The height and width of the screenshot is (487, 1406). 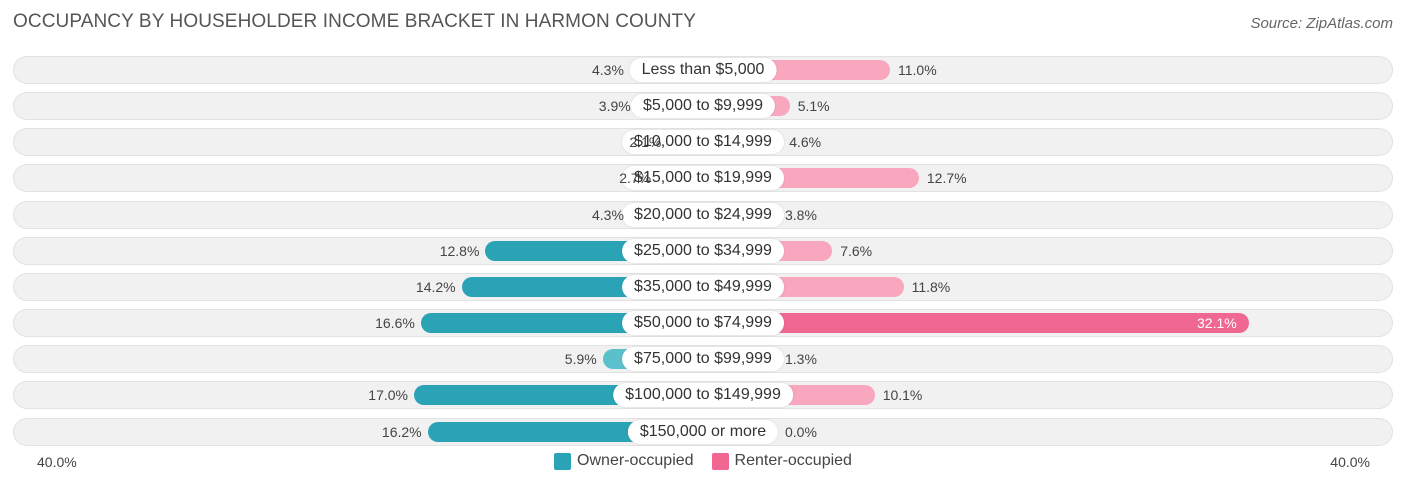 What do you see at coordinates (976, 323) in the screenshot?
I see `renter-bar` at bounding box center [976, 323].